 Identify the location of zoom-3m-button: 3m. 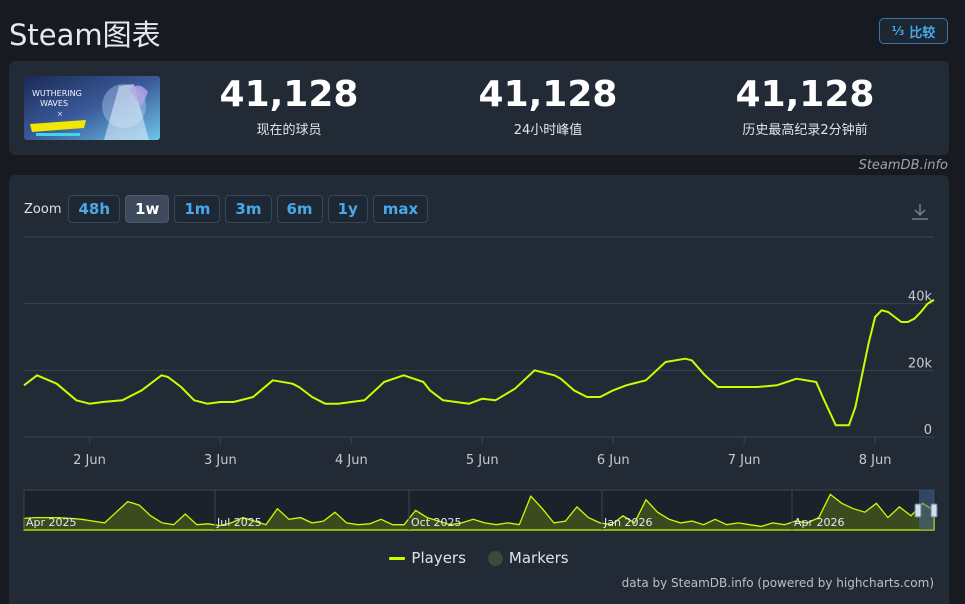
(248, 209).